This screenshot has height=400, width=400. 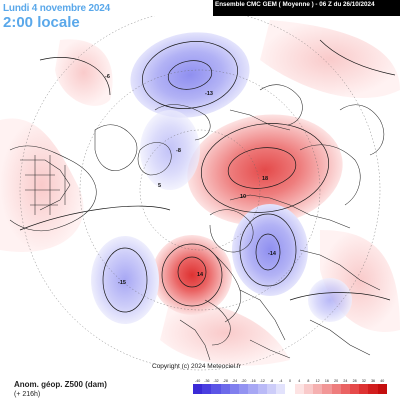 What do you see at coordinates (262, 381) in the screenshot?
I see `colorbar-tick-label: -12` at bounding box center [262, 381].